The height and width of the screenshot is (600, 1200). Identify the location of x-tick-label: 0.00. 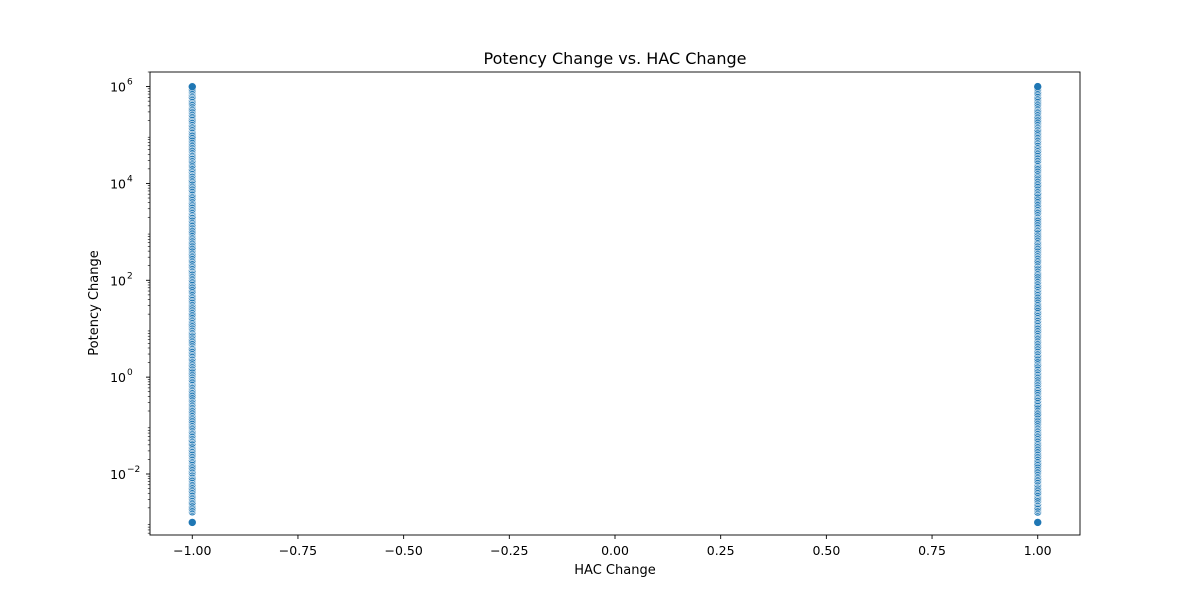
(615, 550).